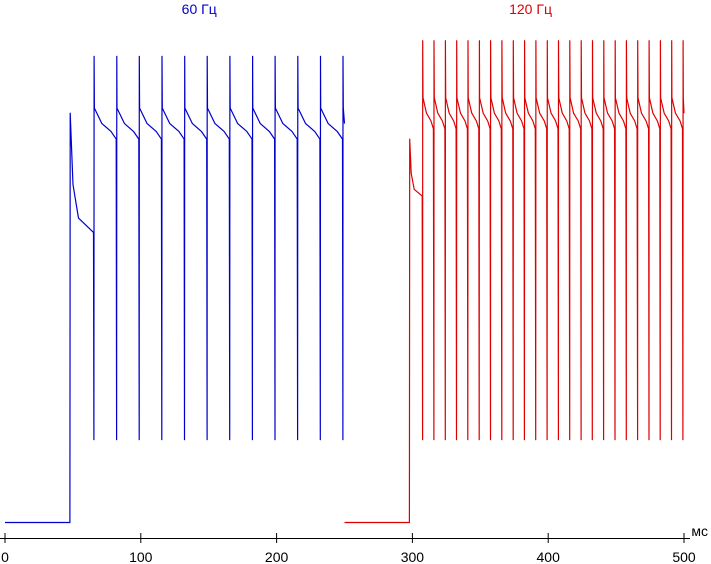 Image resolution: width=711 pixels, height=564 pixels. Describe the element at coordinates (699, 531) in the screenshot. I see `x-axis-unit-label: мс` at that location.